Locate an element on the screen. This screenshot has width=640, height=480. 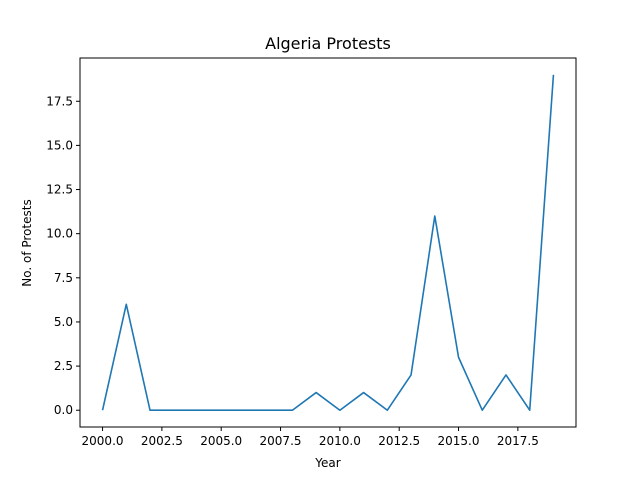
y-tick-label: 7.5 is located at coordinates (63, 278).